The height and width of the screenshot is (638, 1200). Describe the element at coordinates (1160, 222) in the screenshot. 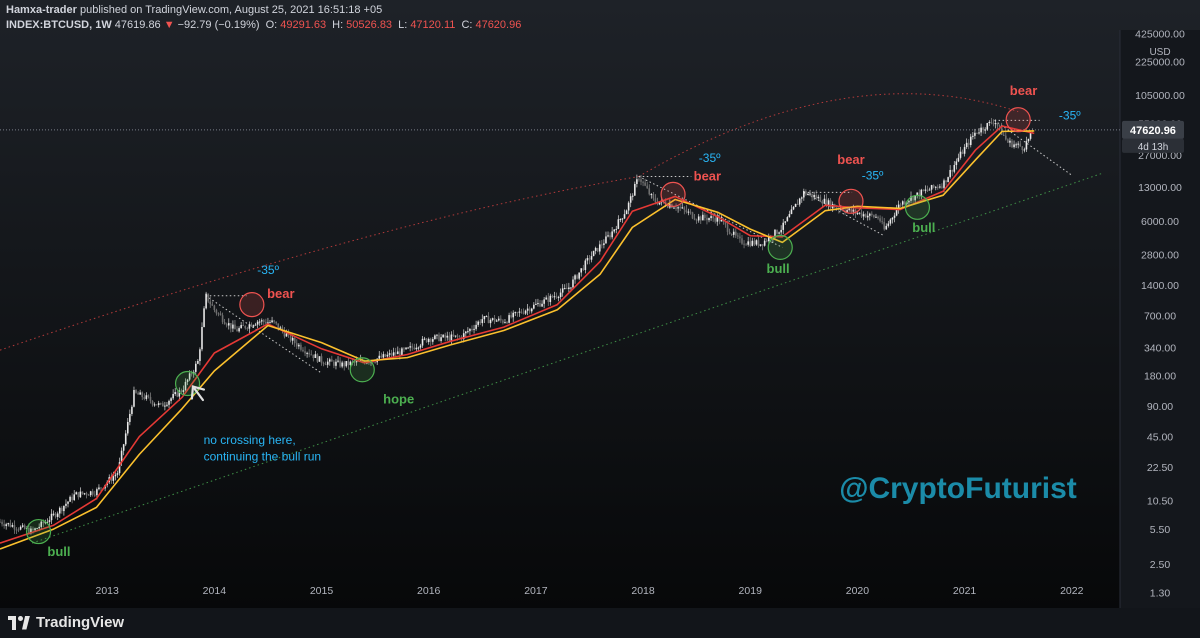

I see `y-tick-label: 6000.00` at that location.